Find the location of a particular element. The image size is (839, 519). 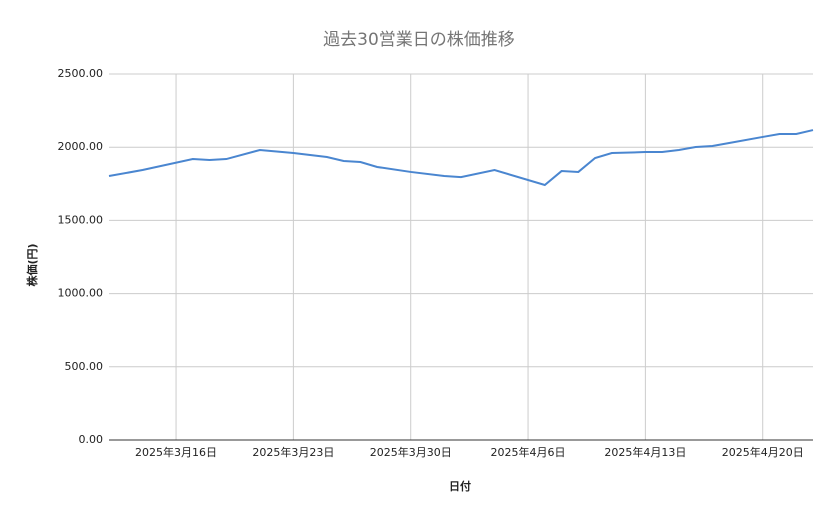

x-tick-label: 2025年4月20日 is located at coordinates (763, 452).